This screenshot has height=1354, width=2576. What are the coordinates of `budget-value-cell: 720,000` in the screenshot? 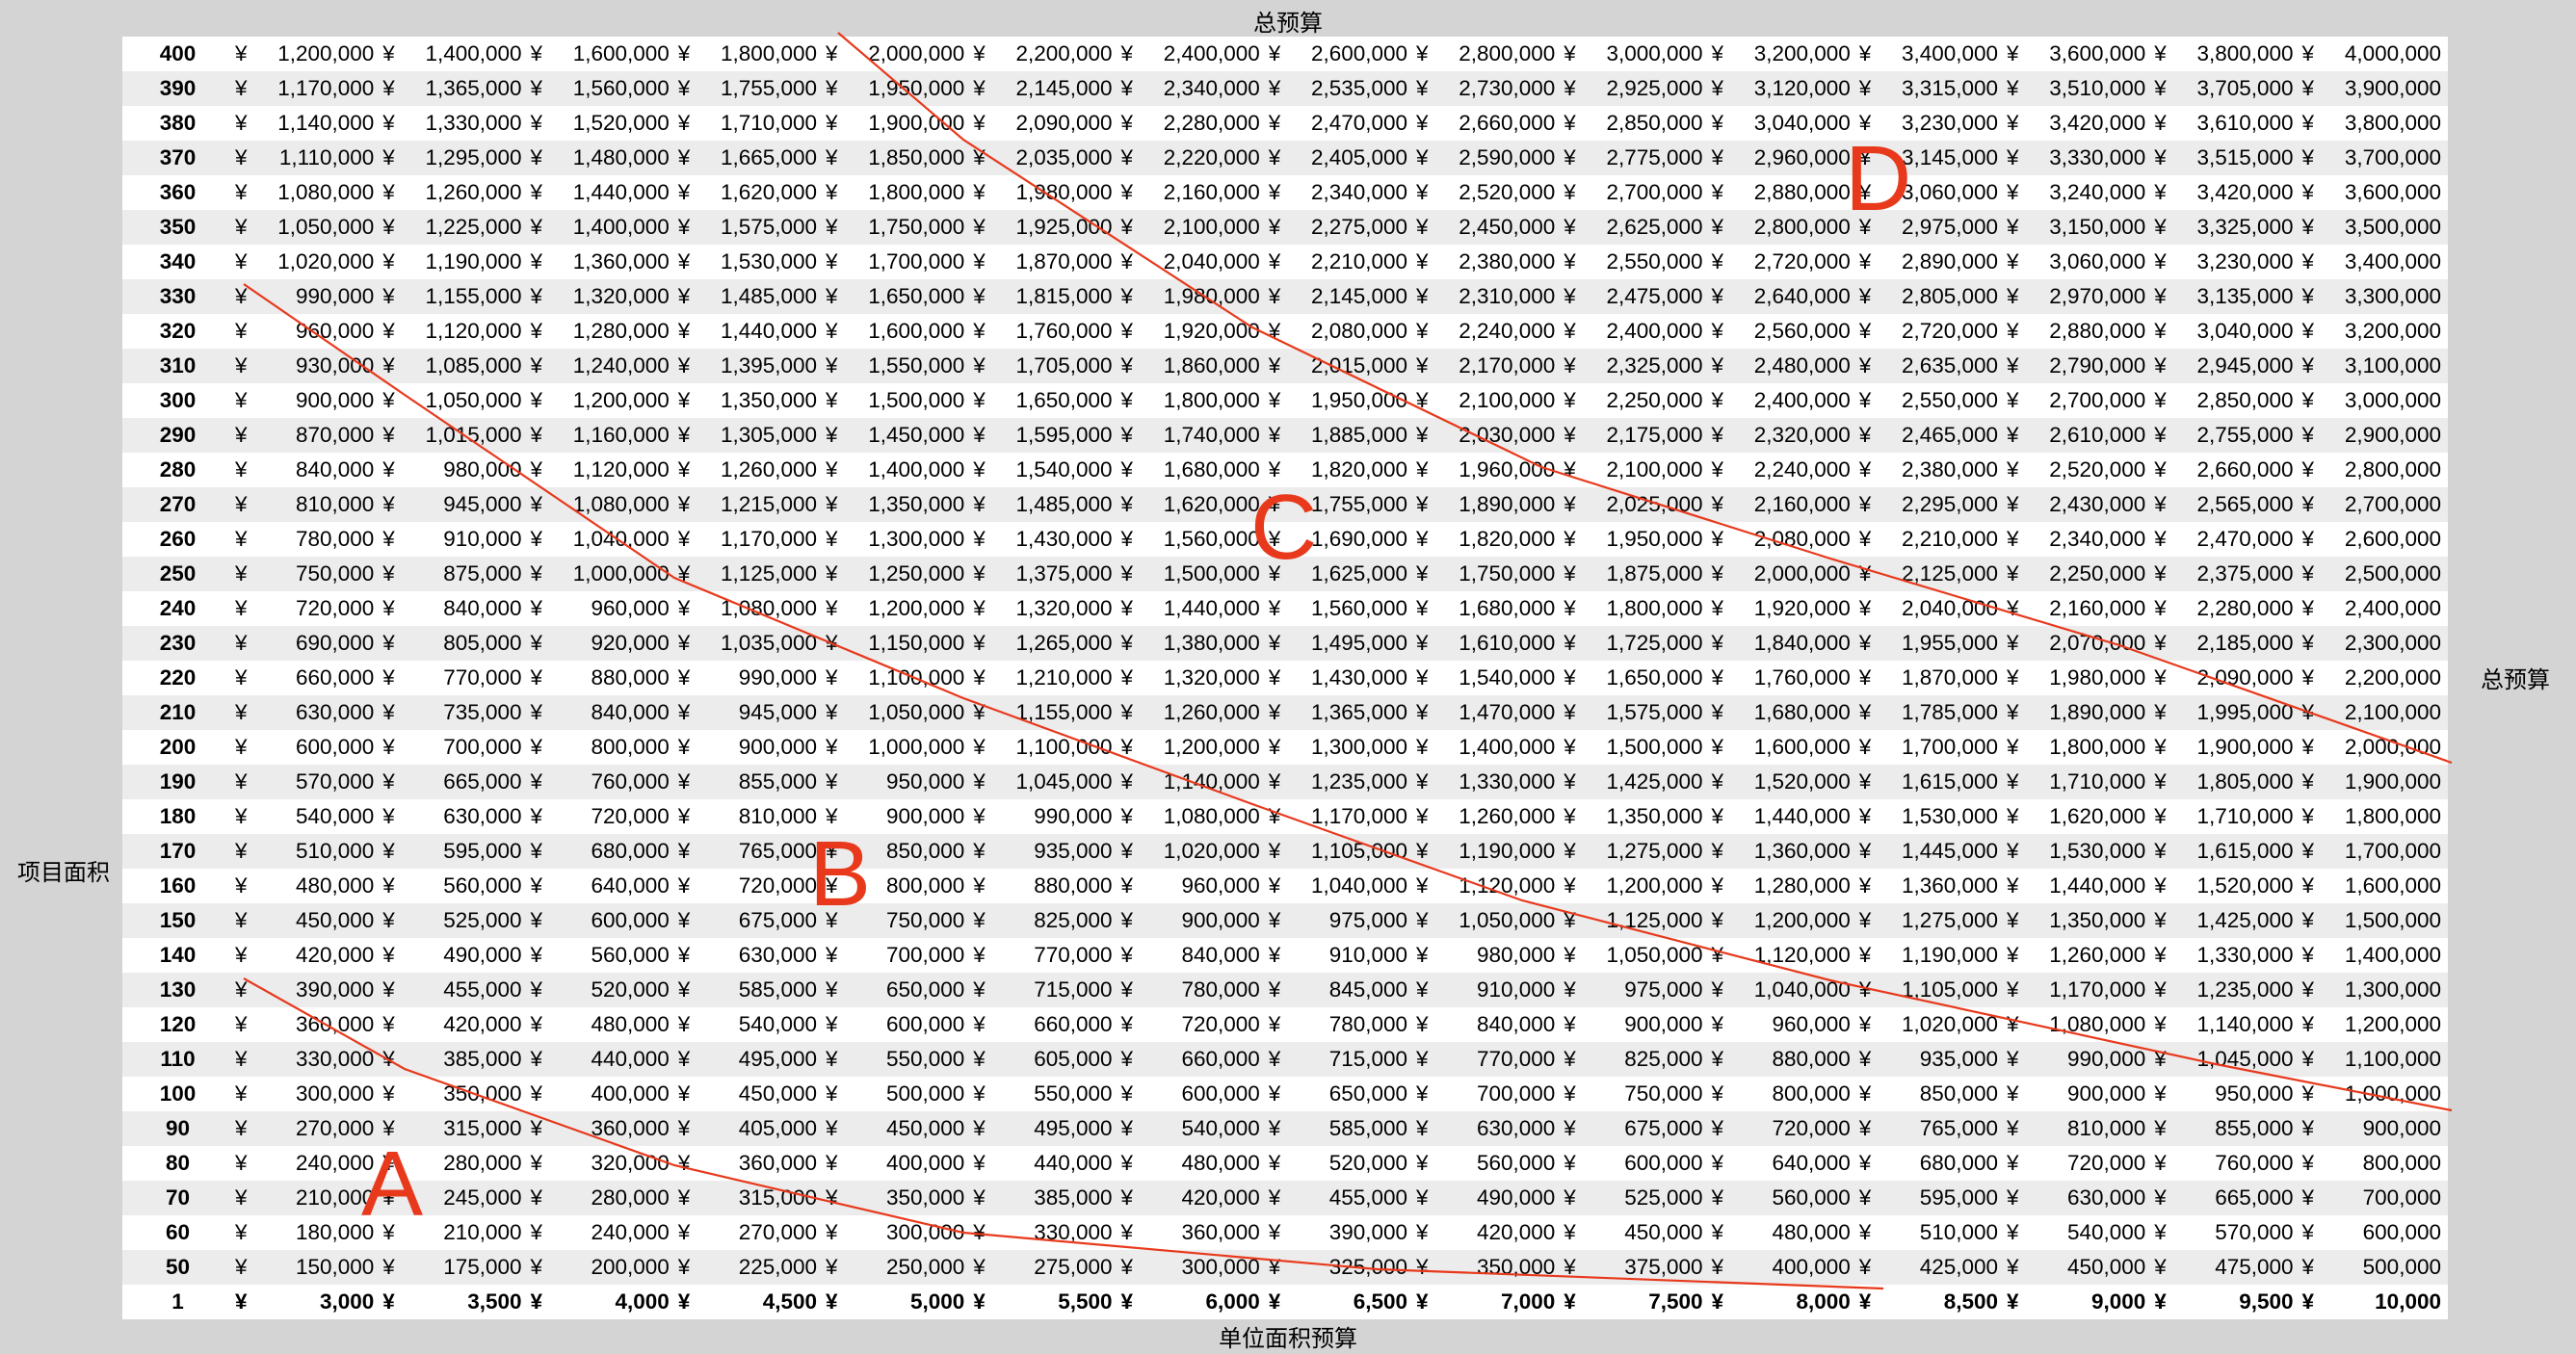 It's located at (319, 608).